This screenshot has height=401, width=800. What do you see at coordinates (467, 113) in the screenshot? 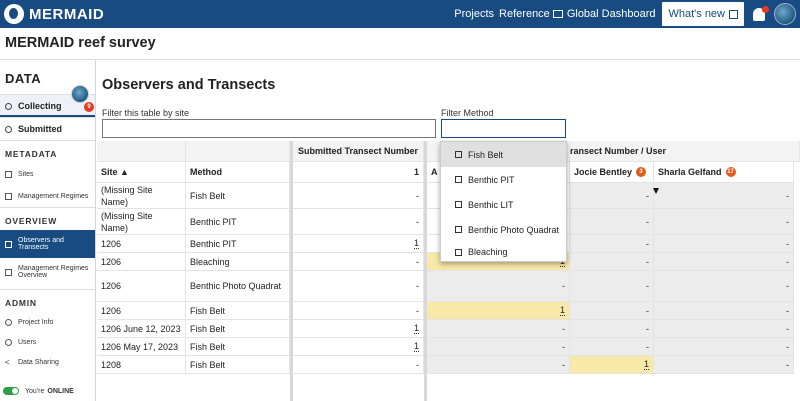
I see `filter-method-label: Filter Method` at bounding box center [467, 113].